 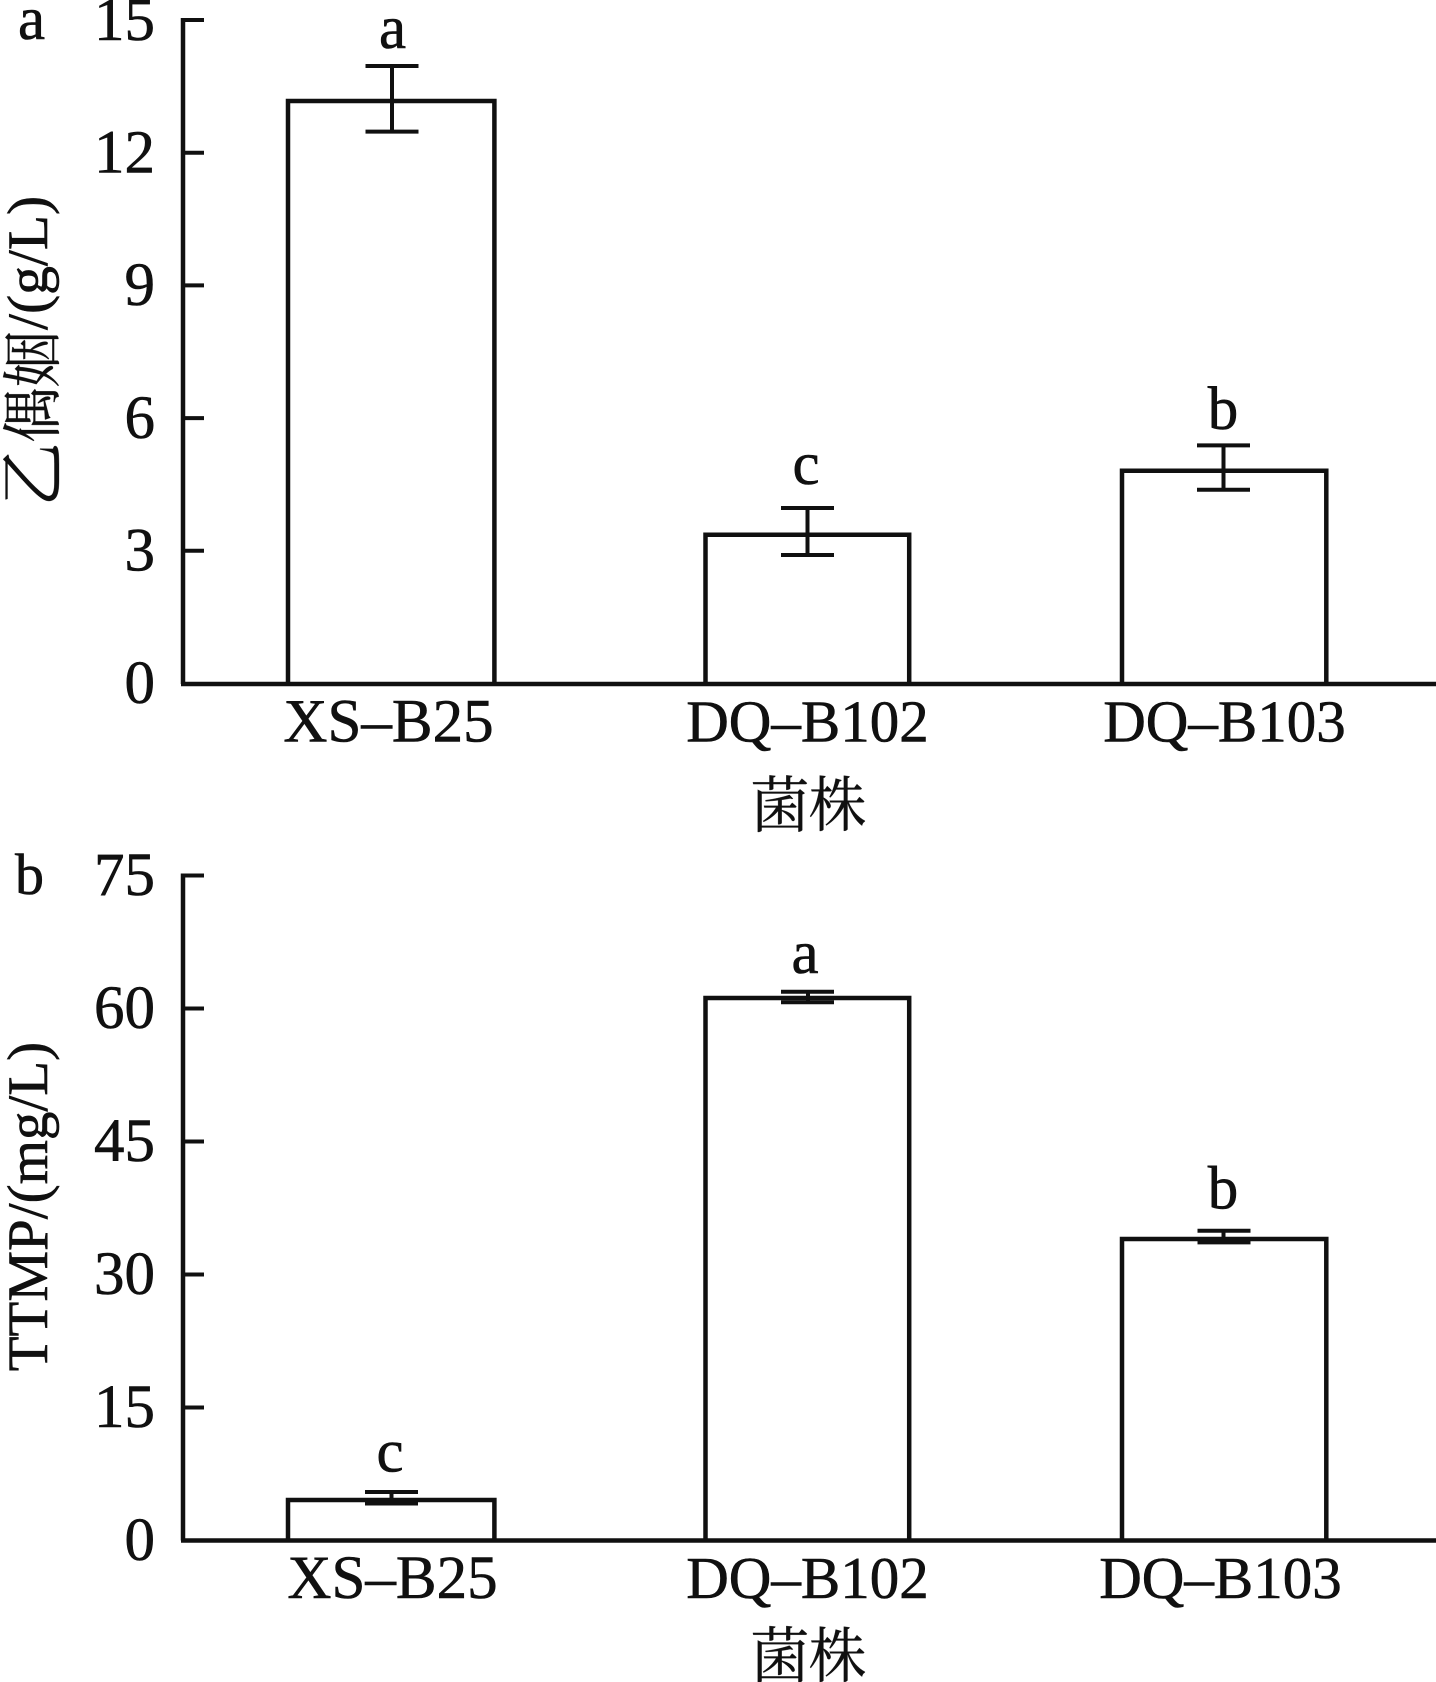 What do you see at coordinates (124, 1274) in the screenshot?
I see `svg-text: 30` at bounding box center [124, 1274].